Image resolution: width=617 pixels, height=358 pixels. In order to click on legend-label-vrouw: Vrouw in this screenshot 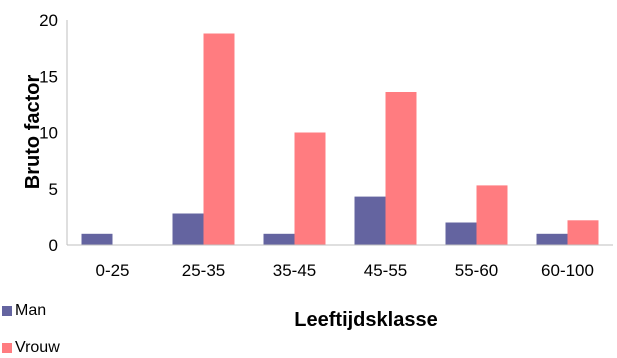, I will do `click(37, 347)`.